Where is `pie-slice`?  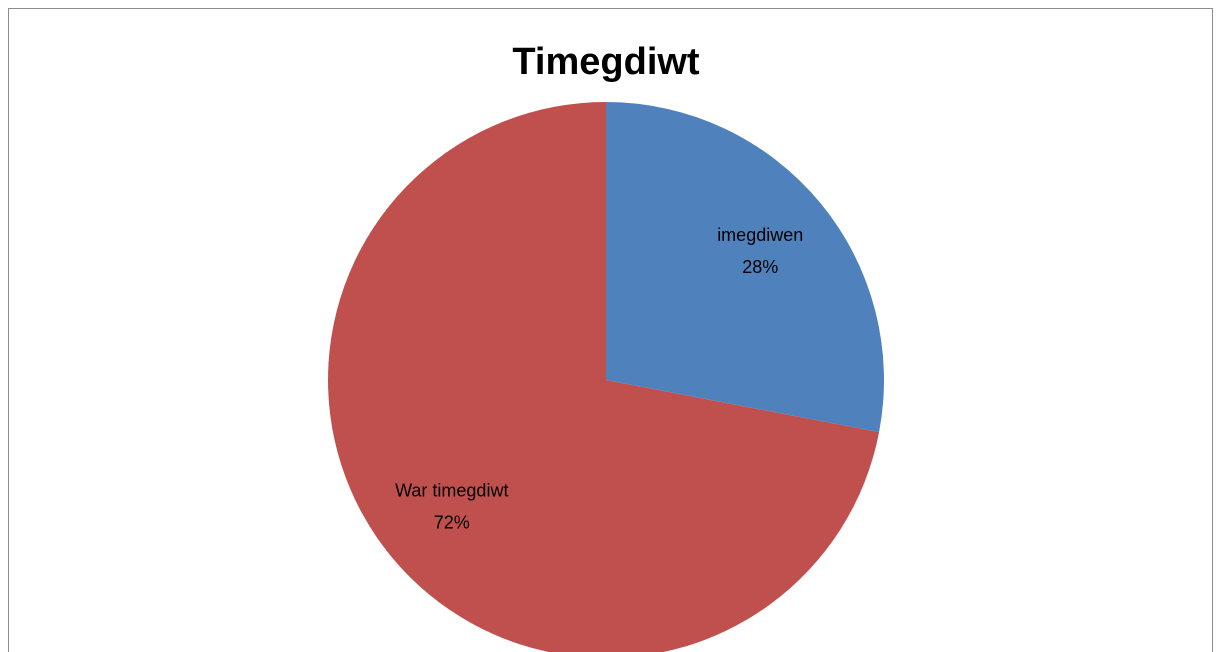 pie-slice is located at coordinates (745, 267).